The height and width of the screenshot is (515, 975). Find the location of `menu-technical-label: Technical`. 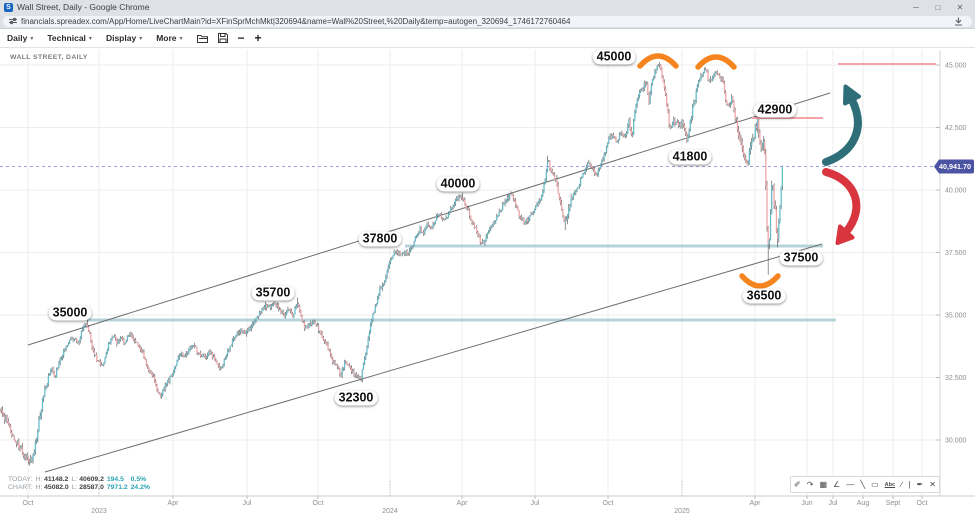

menu-technical-label: Technical is located at coordinates (66, 38).